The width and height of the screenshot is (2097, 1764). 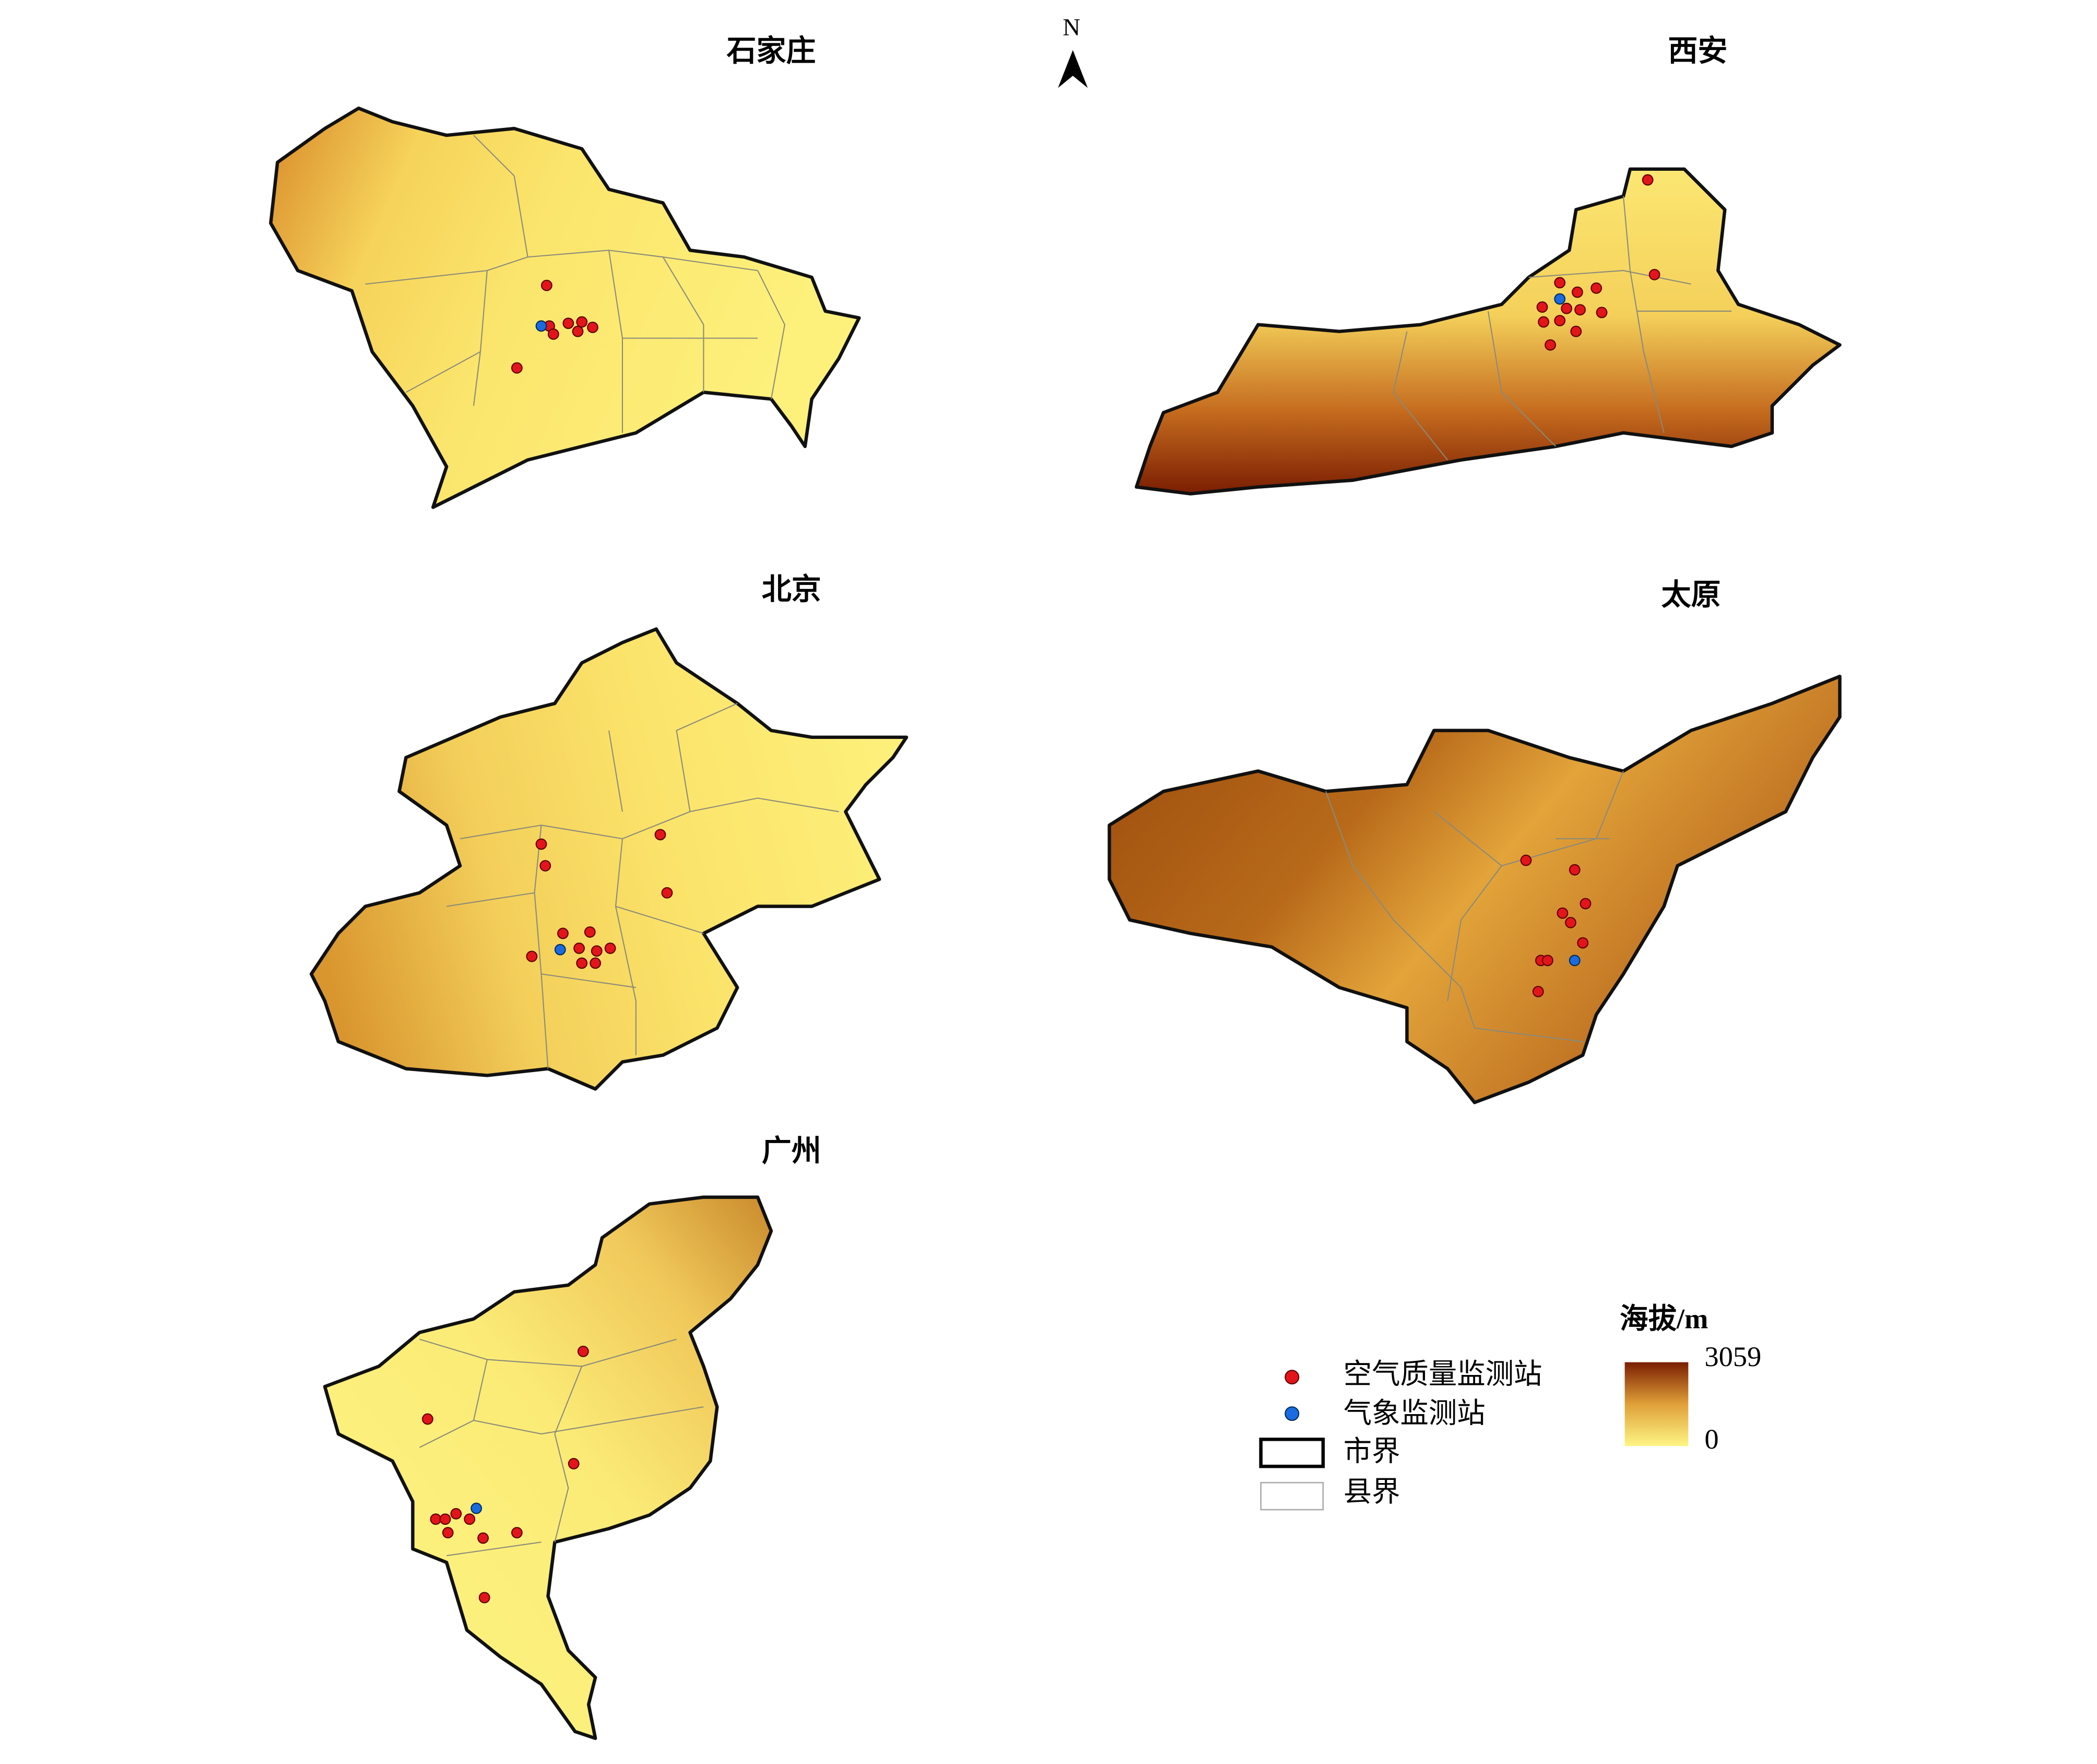 What do you see at coordinates (791, 1151) in the screenshot?
I see `map-title: 广州` at bounding box center [791, 1151].